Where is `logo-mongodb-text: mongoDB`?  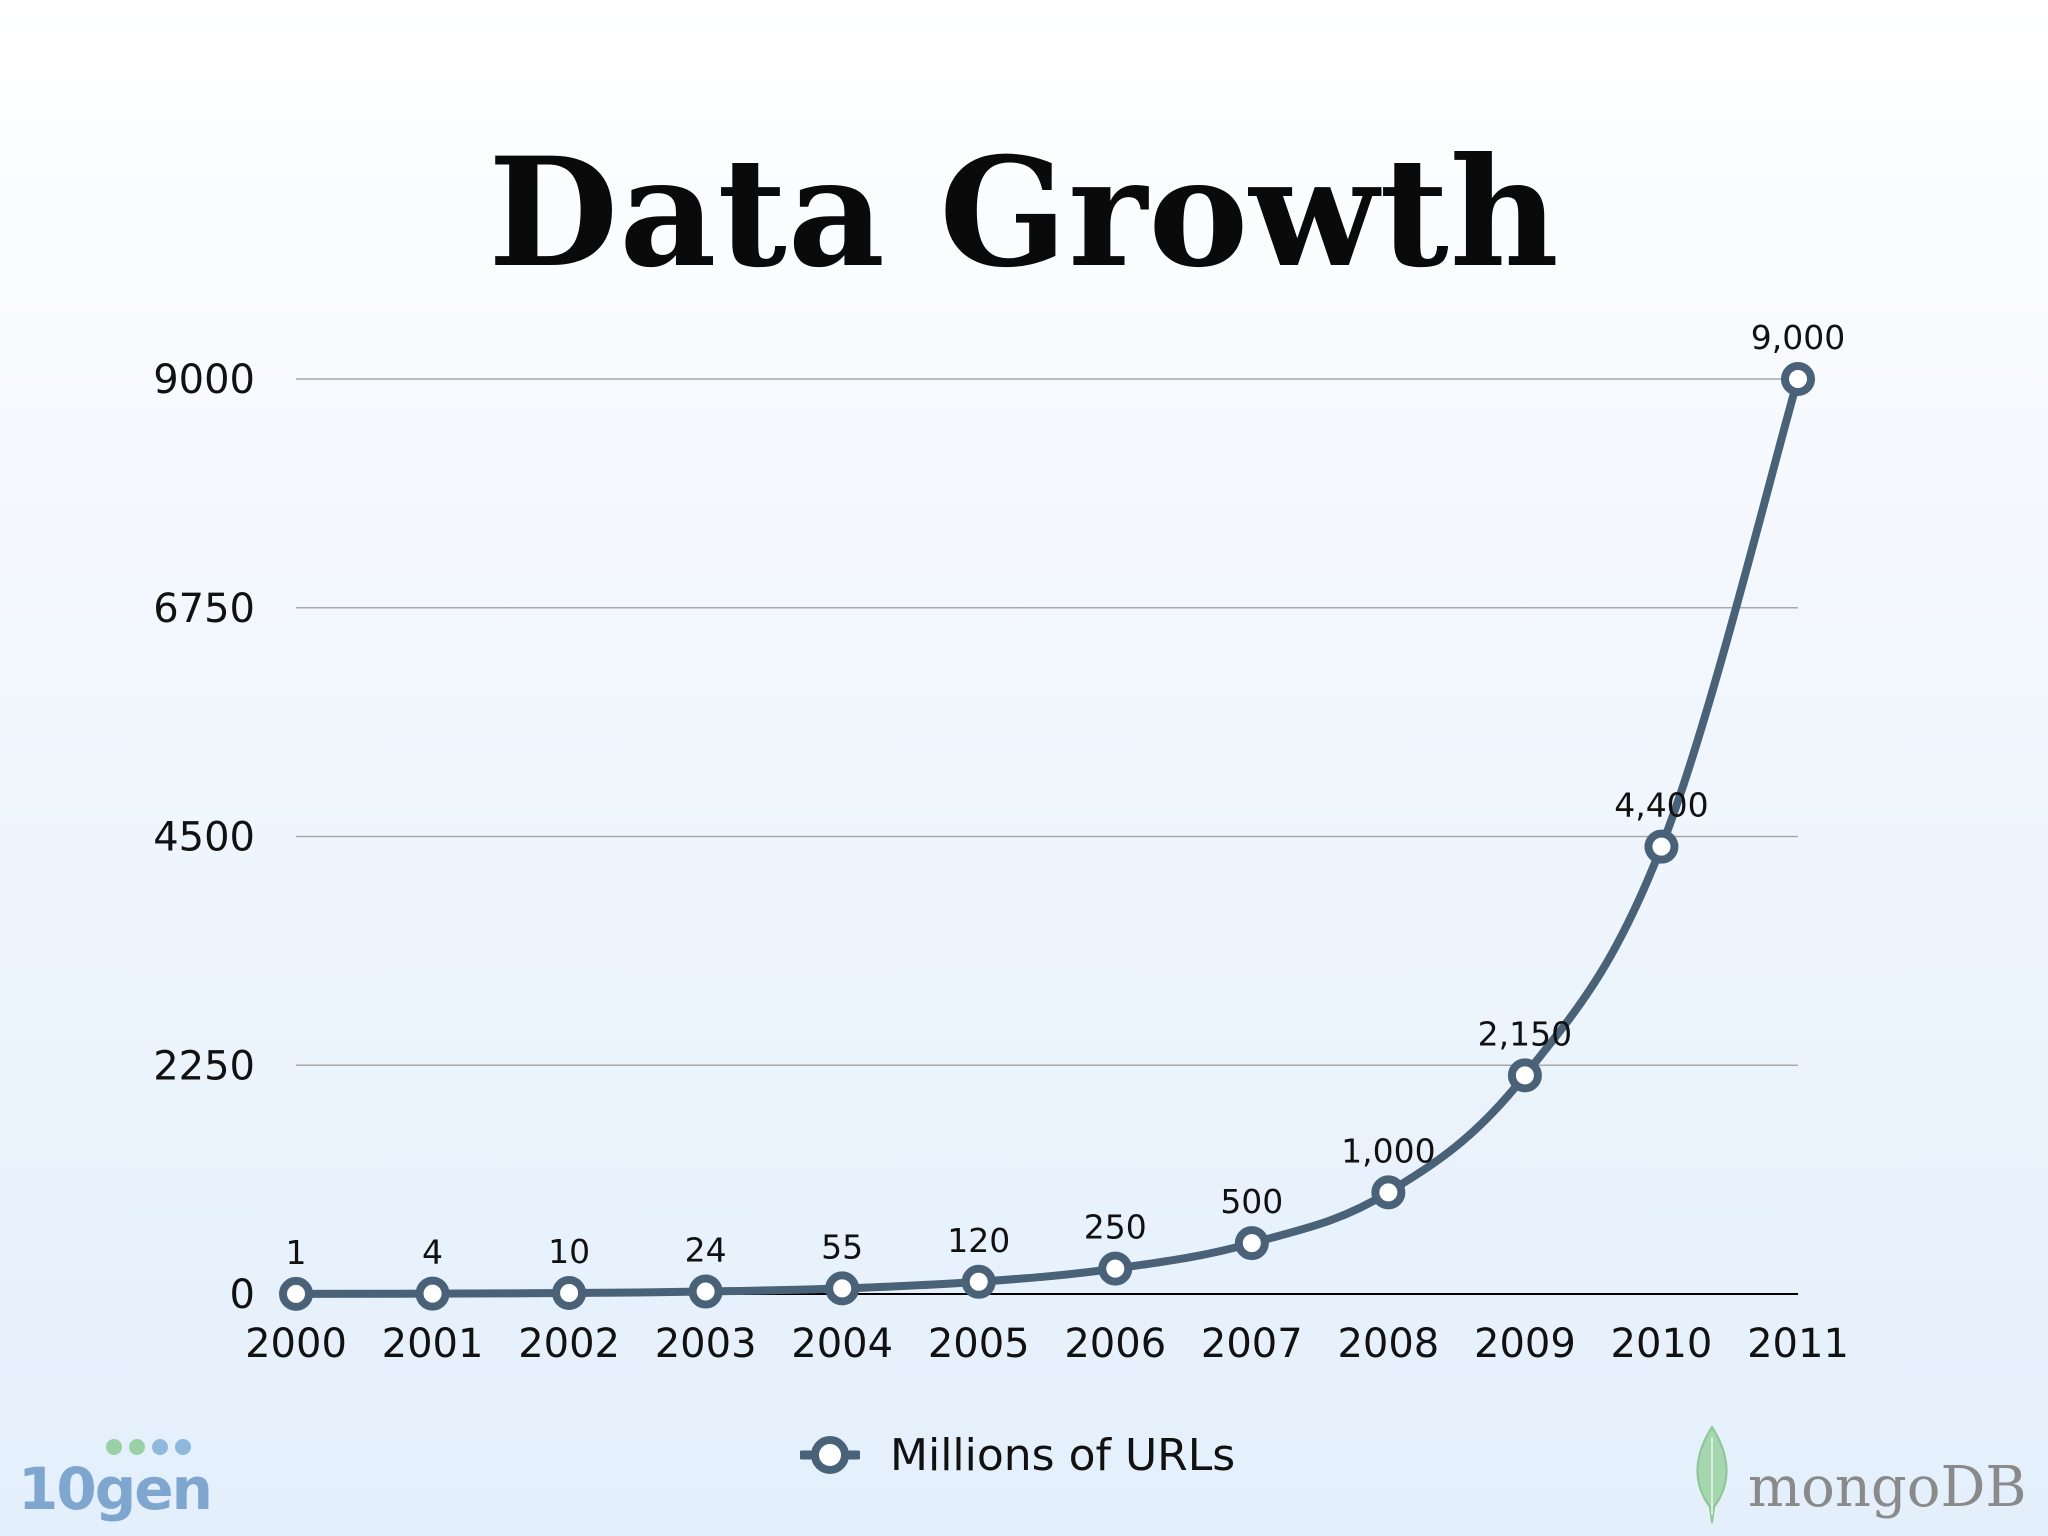
logo-mongodb-text: mongoDB is located at coordinates (1887, 1487).